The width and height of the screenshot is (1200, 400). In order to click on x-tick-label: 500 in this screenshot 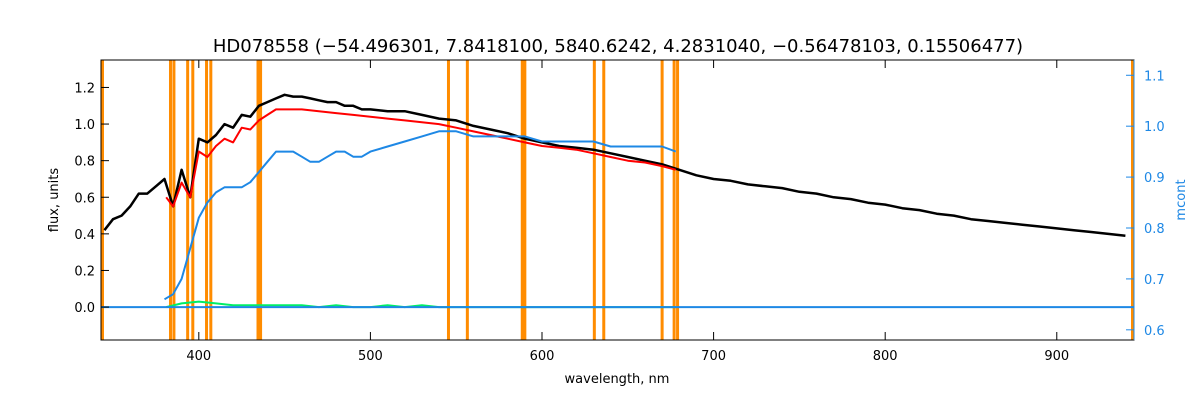, I will do `click(370, 356)`.